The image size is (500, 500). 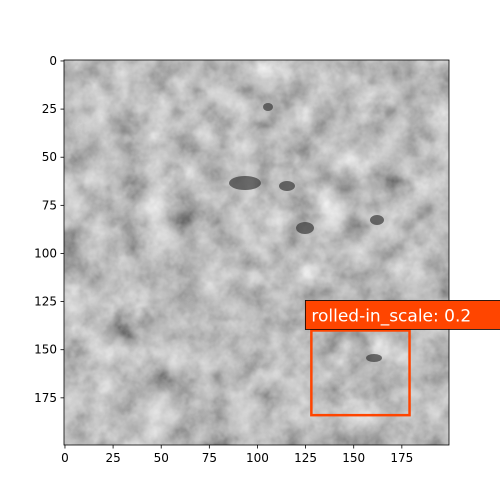 What do you see at coordinates (257, 458) in the screenshot?
I see `x-tick-label: 100` at bounding box center [257, 458].